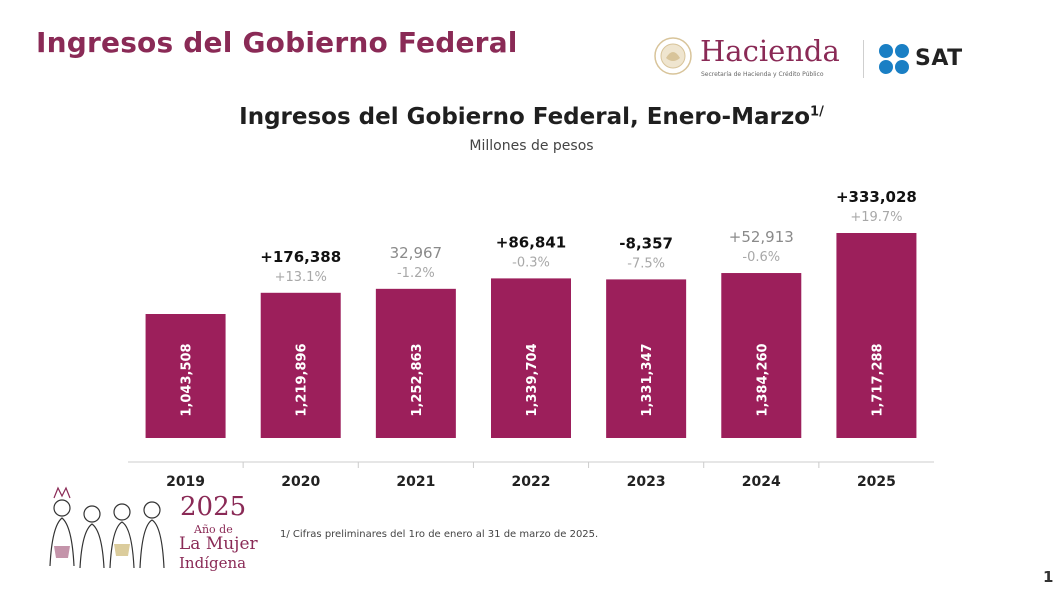  What do you see at coordinates (646, 243) in the screenshot?
I see `change-label: -8,357` at bounding box center [646, 243].